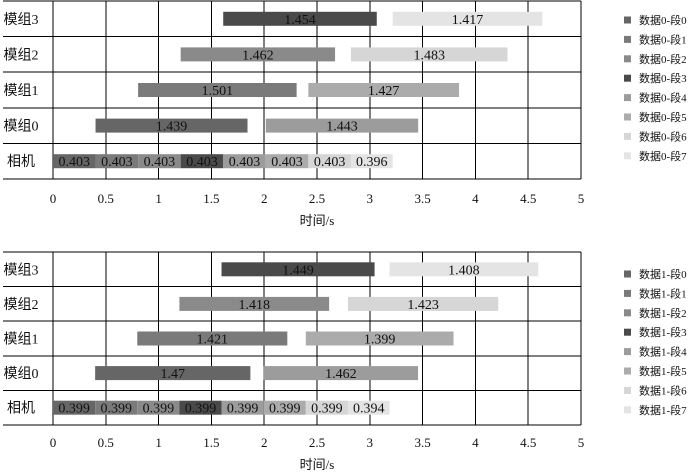 The image size is (700, 473). Describe the element at coordinates (300, 20) in the screenshot. I see `value-label-seg3-module3: 1.454` at that location.